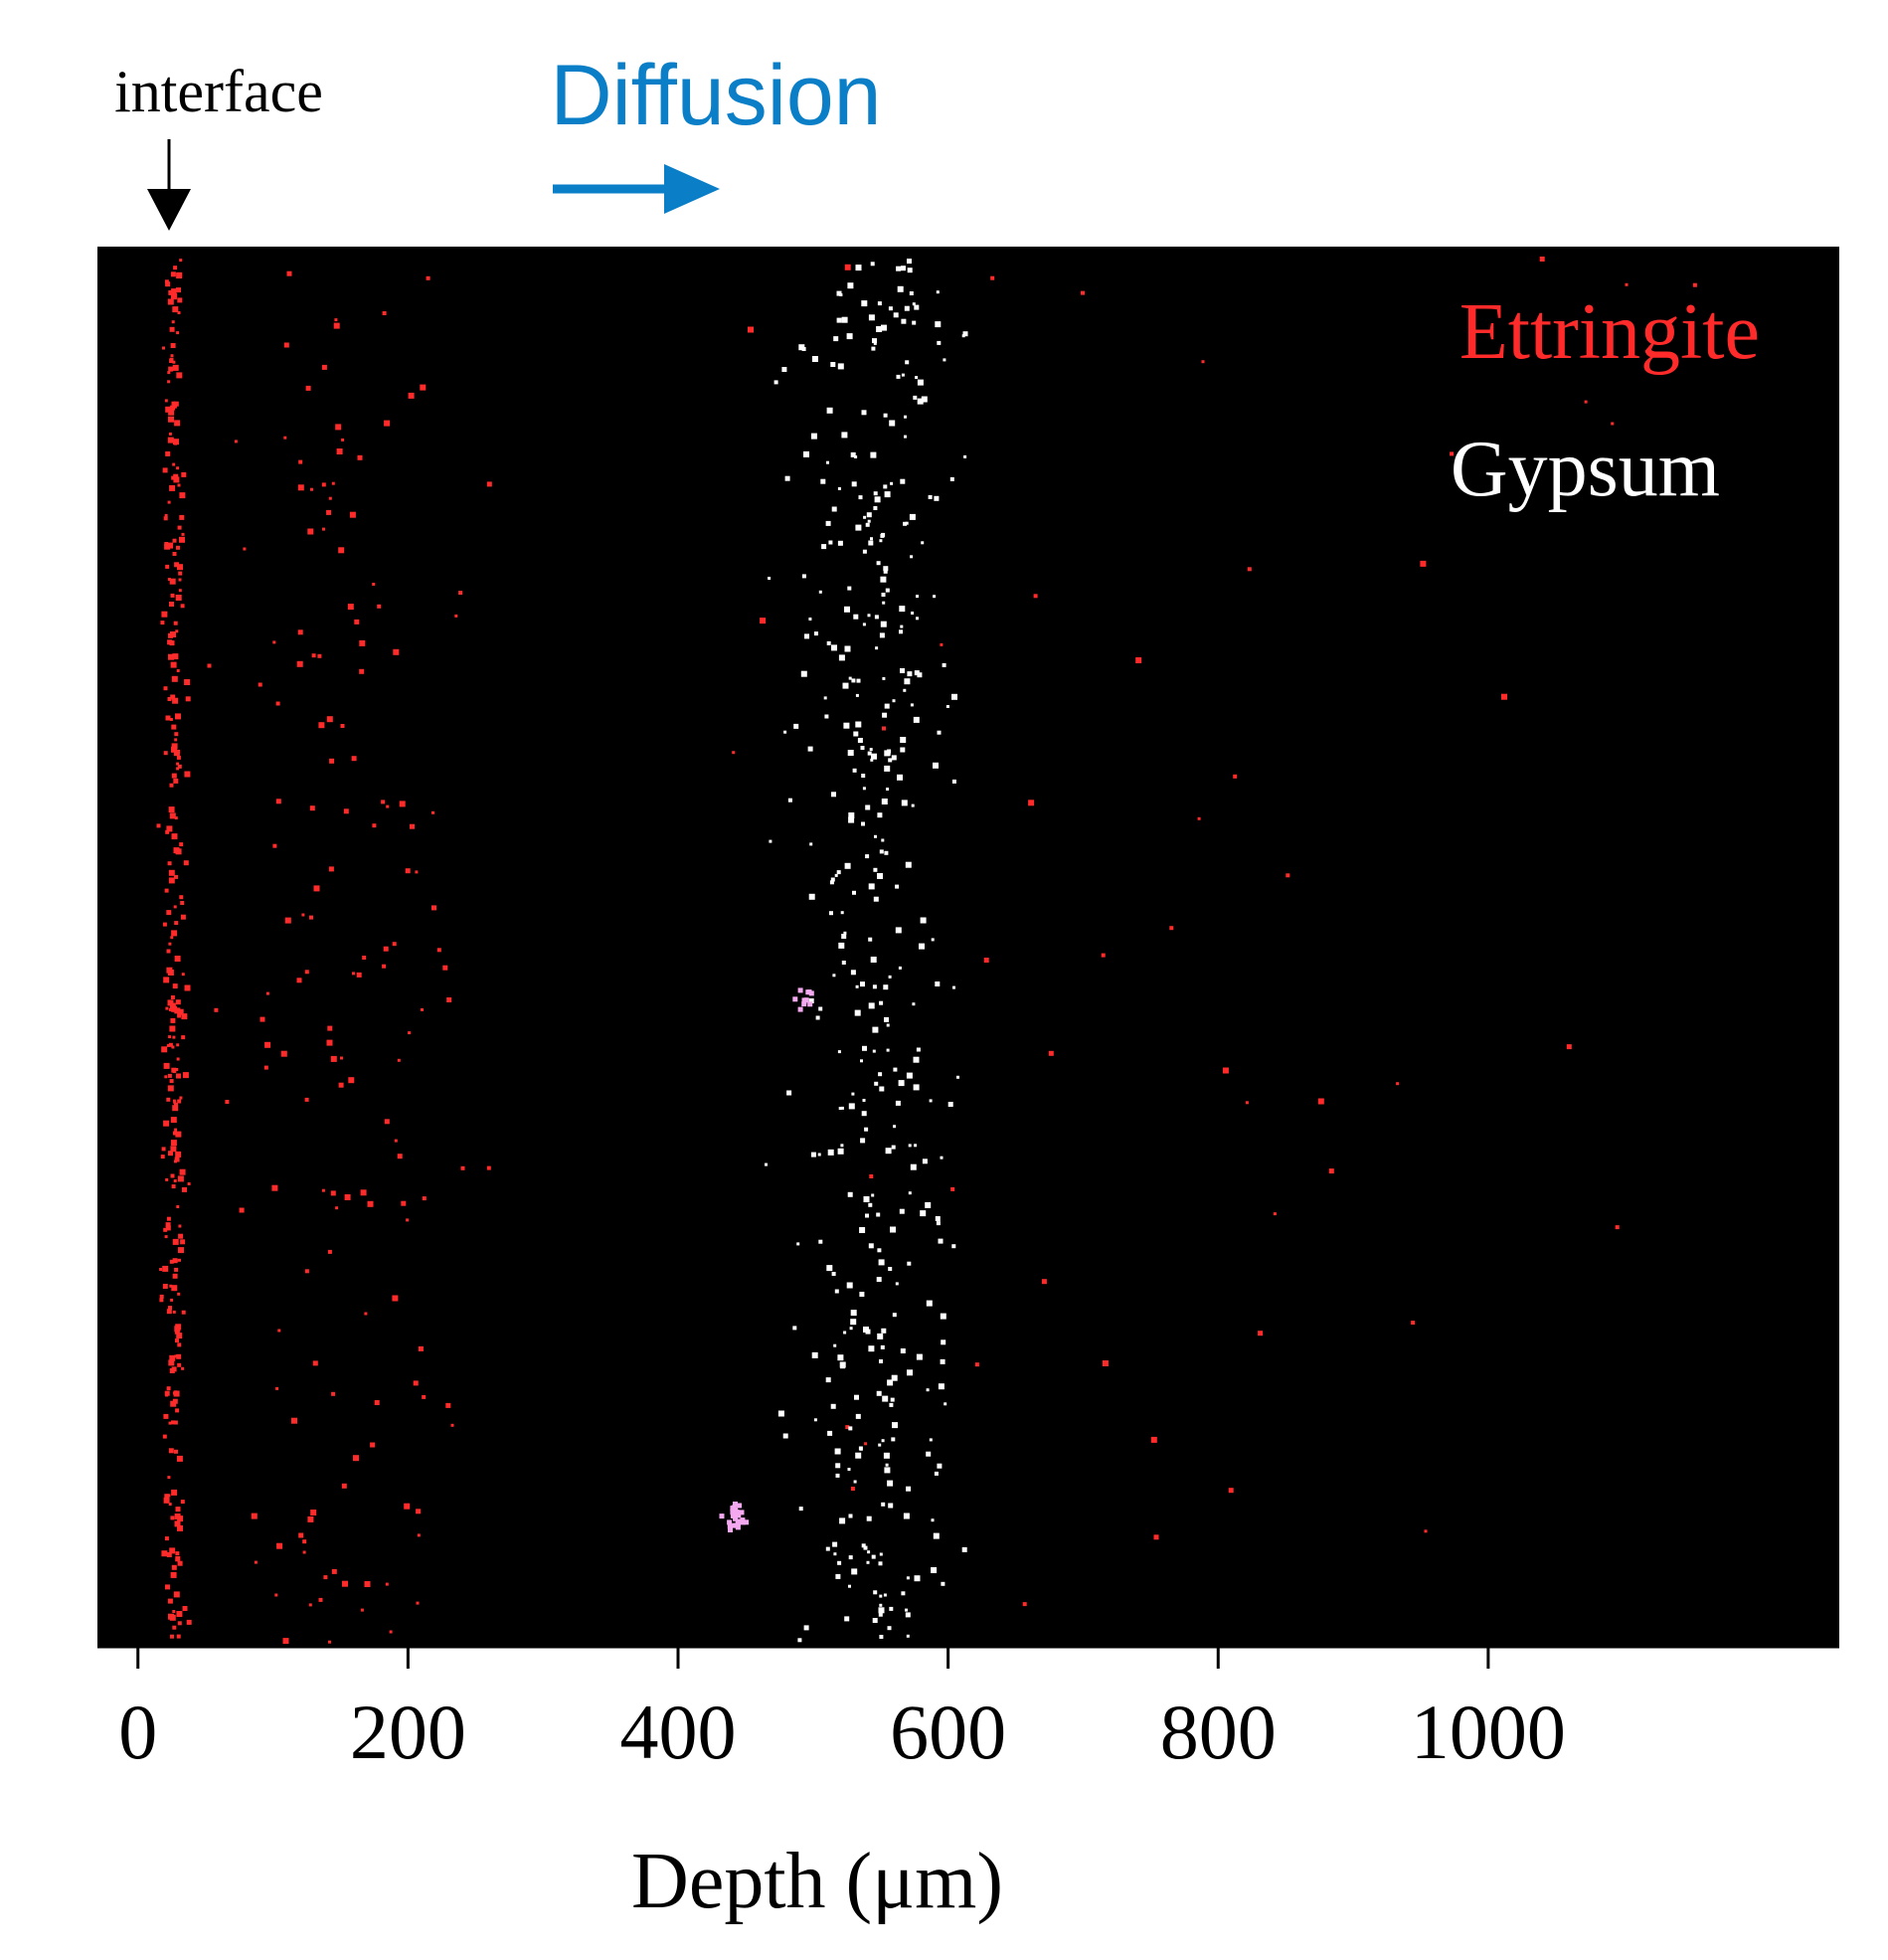 This screenshot has width=1888, height=1960. I want to click on x-tick-label: 800, so click(1218, 1732).